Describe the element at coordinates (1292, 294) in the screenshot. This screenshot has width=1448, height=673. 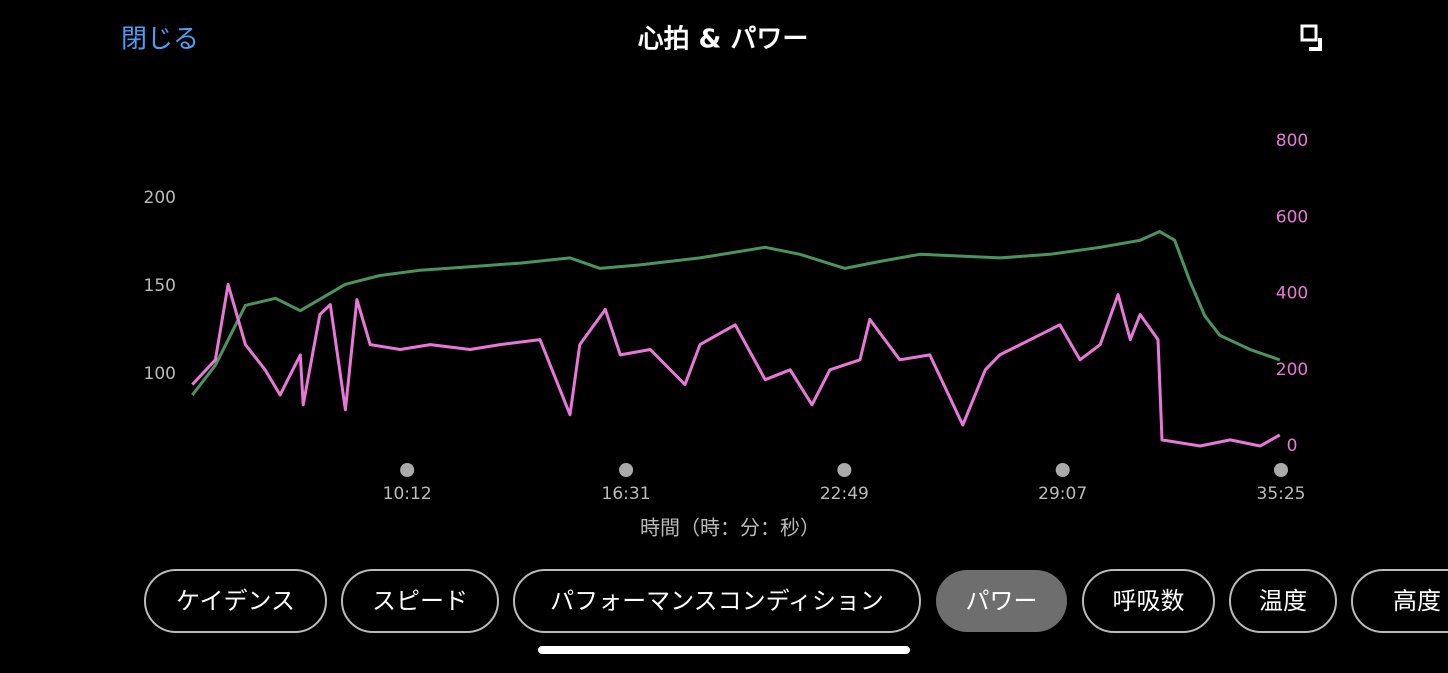
I see `y2-tick-label: 400` at that location.